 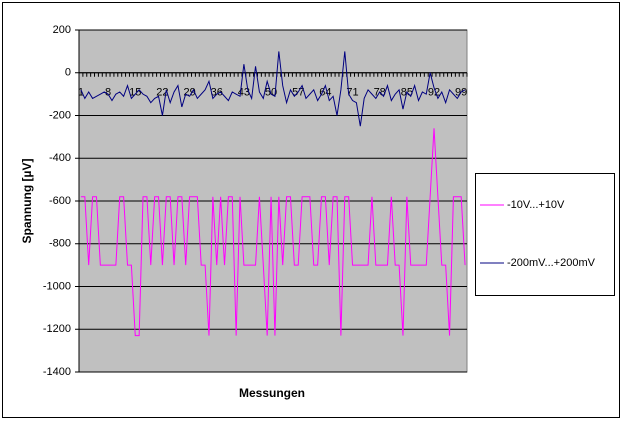 What do you see at coordinates (81, 93) in the screenshot?
I see `x-tick-label: 1` at bounding box center [81, 93].